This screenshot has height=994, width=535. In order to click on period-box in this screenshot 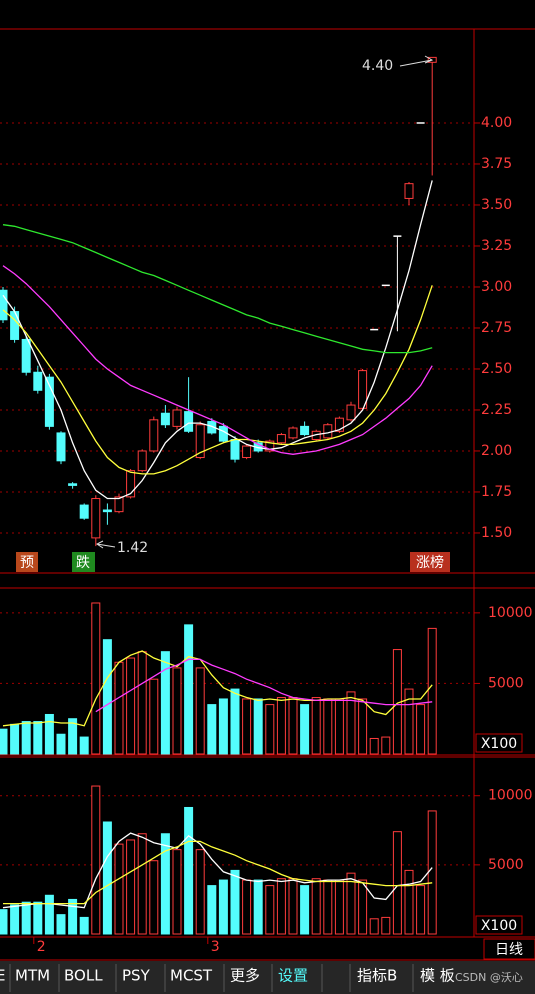, I will do `click(509, 949)`.